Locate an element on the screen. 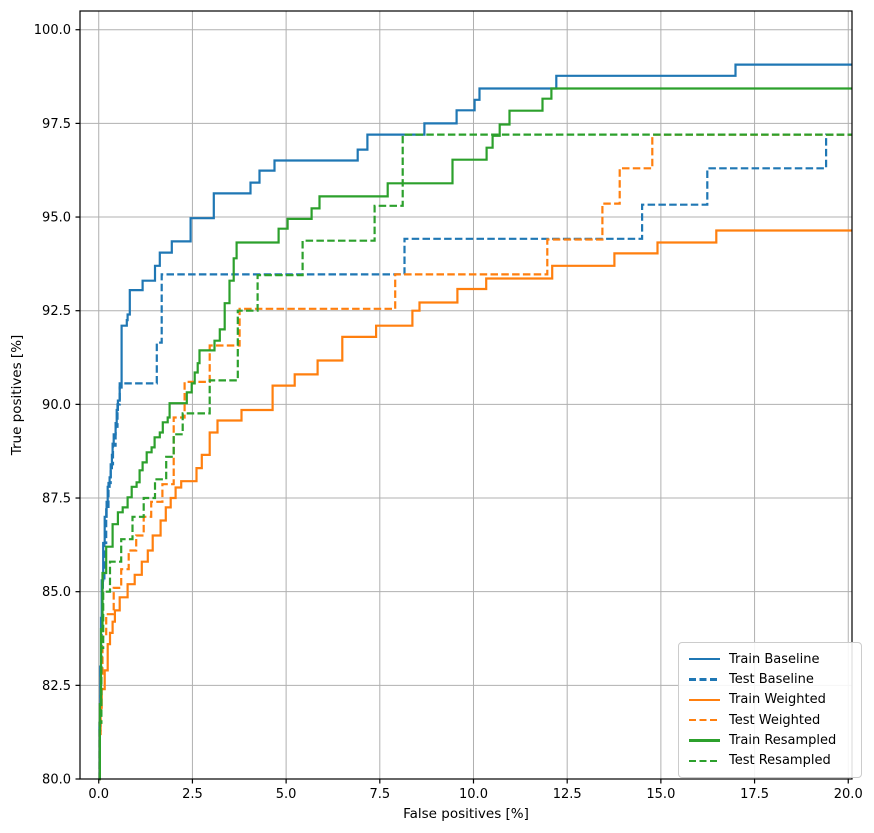 The width and height of the screenshot is (874, 833). legend-item-train-resampled: Train Resampled is located at coordinates (770, 740).